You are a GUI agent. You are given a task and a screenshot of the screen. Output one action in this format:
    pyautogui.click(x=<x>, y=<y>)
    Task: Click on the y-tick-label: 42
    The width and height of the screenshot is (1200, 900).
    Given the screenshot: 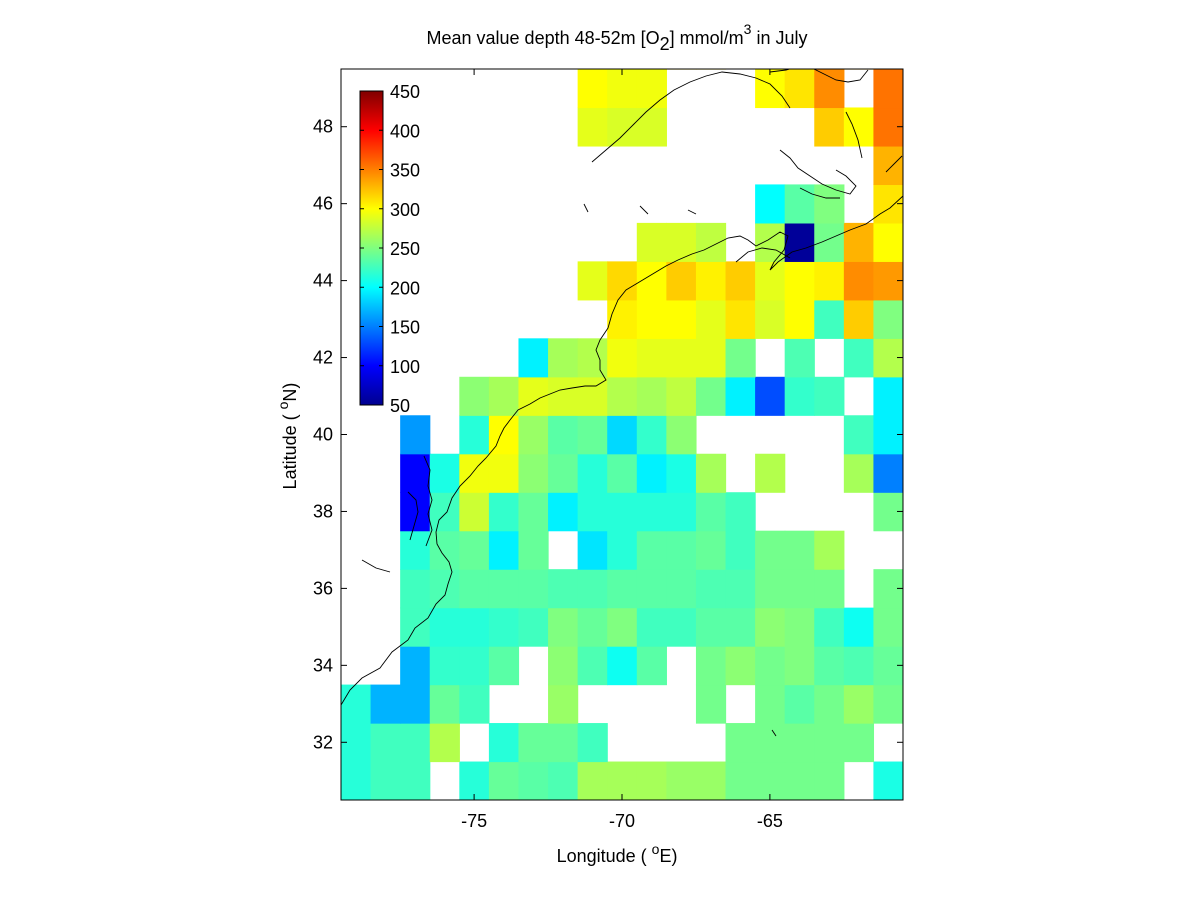 What is the action you would take?
    pyautogui.click(x=323, y=358)
    